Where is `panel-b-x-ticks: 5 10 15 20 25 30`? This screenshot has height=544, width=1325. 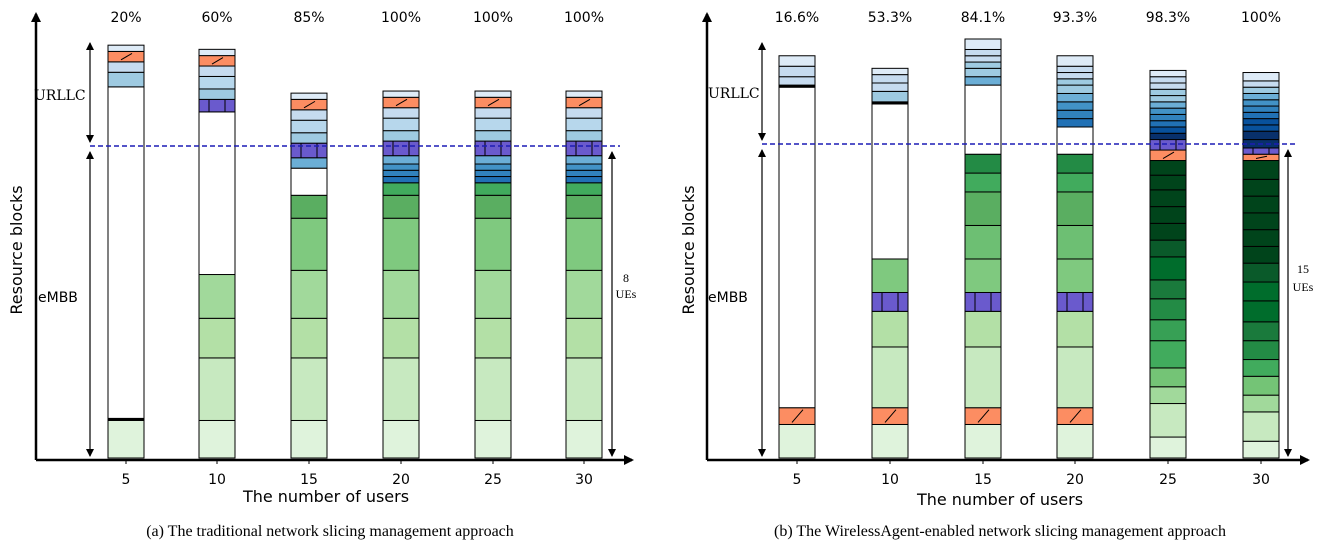
panel-b-x-ticks: 5 10 15 20 25 30 is located at coordinates (1031, 474).